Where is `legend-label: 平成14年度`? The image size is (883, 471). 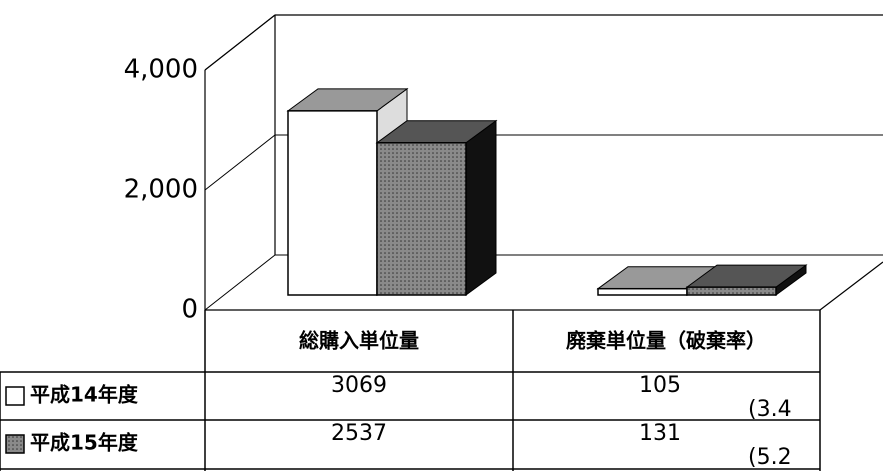 legend-label: 平成14年度 is located at coordinates (84, 395).